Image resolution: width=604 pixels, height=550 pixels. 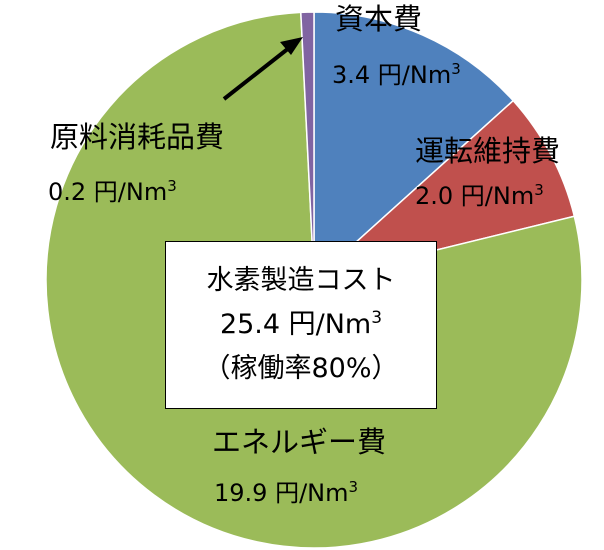 What do you see at coordinates (479, 195) in the screenshot?
I see `value-om-cost: 2.0 円/Nm3` at bounding box center [479, 195].